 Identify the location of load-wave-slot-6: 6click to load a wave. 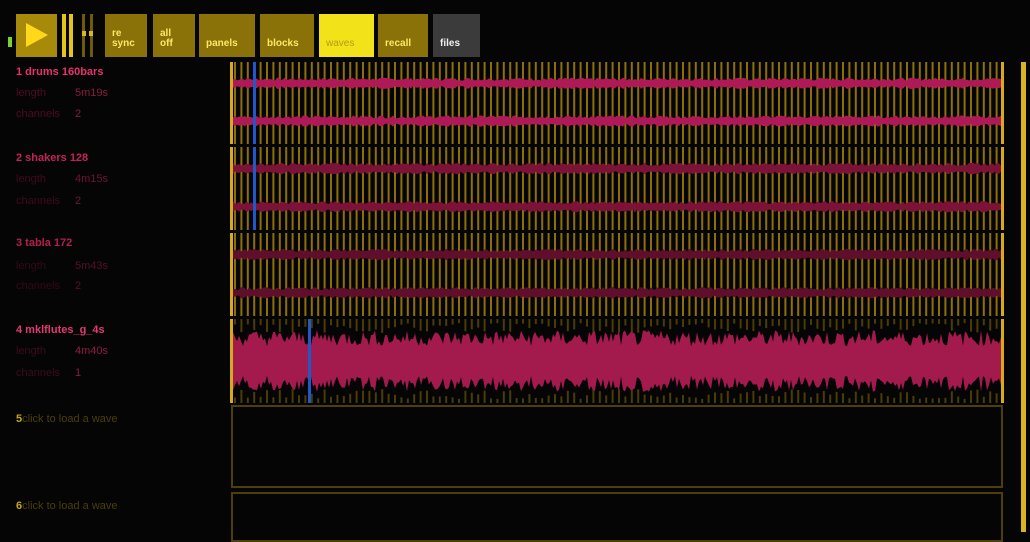
(67, 506).